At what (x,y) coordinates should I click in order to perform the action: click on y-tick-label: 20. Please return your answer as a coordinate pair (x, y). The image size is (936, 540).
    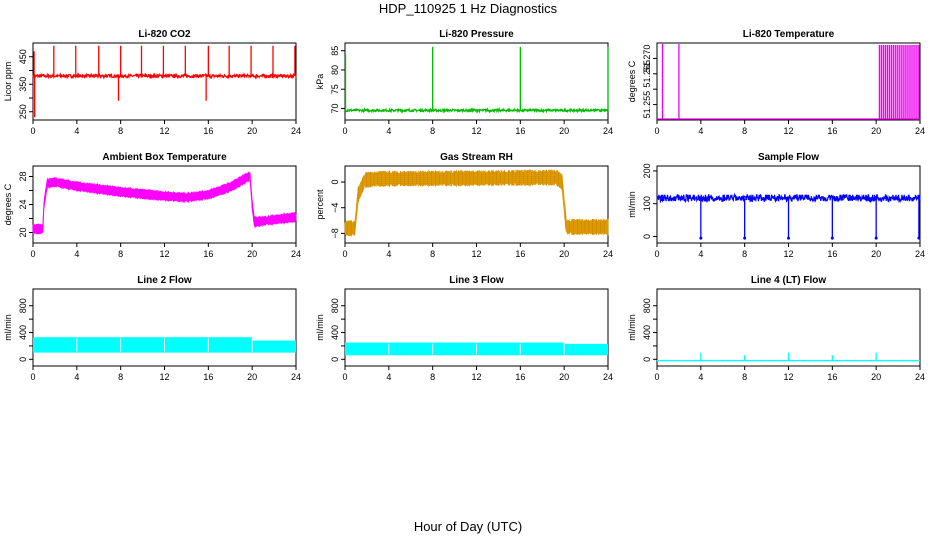
    Looking at the image, I should click on (23, 232).